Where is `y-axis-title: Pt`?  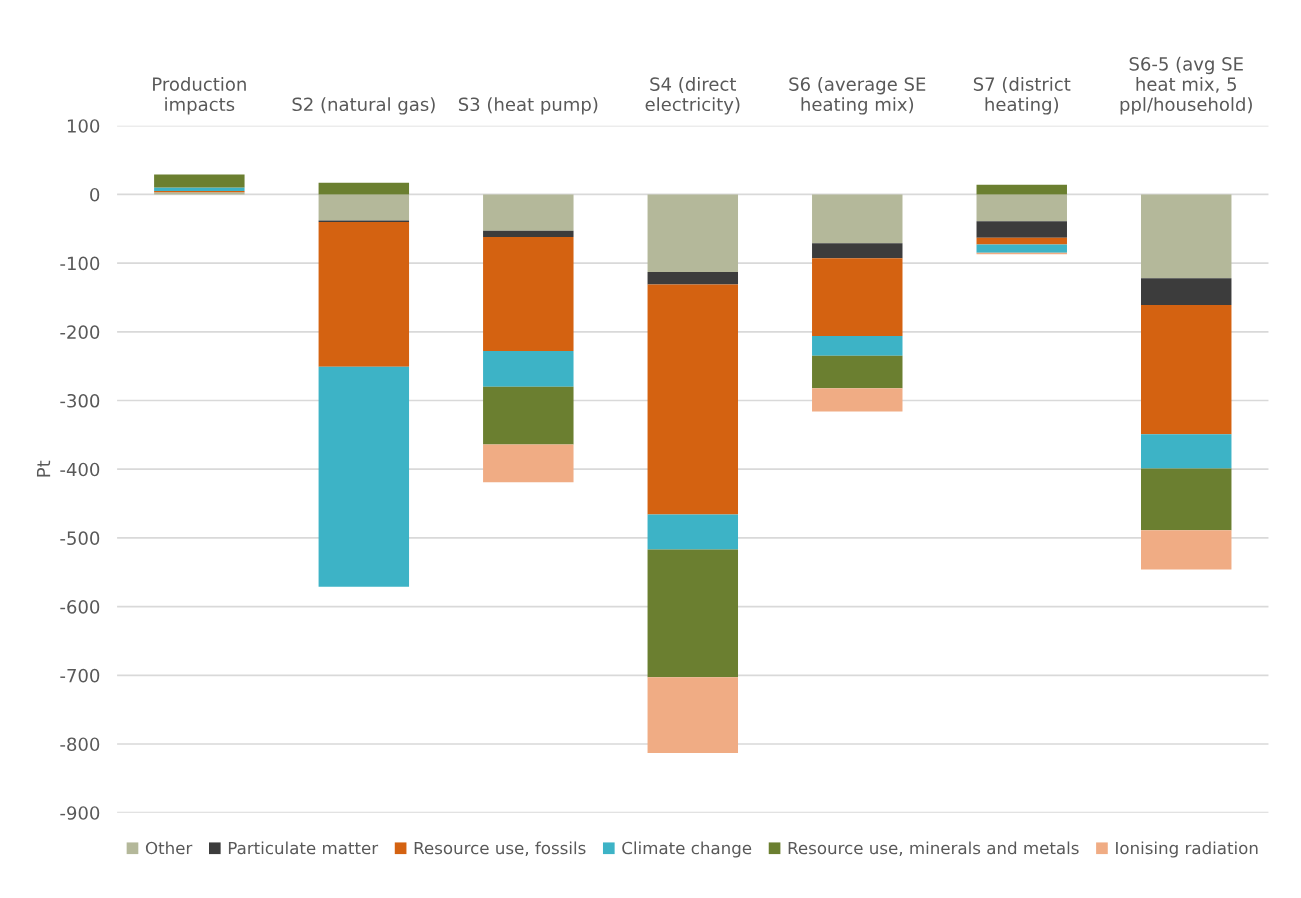
y-axis-title: Pt is located at coordinates (43, 468).